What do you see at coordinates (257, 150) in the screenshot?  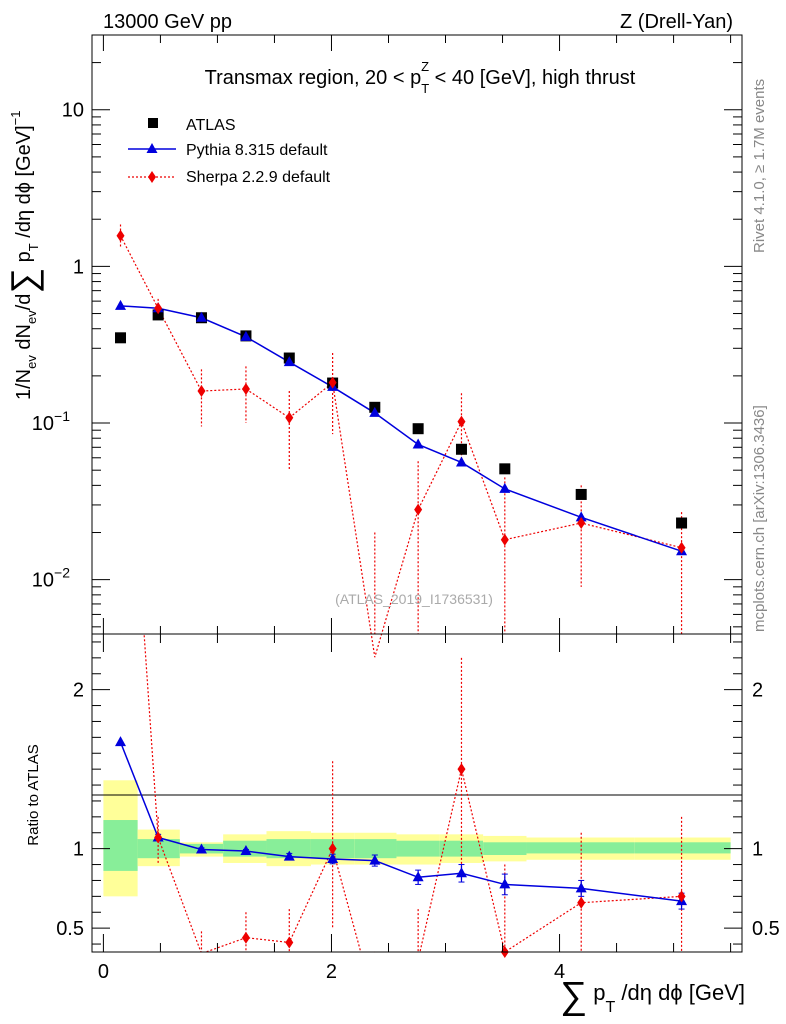 I see `legend-pythia-label: Pythia 8.315 default` at bounding box center [257, 150].